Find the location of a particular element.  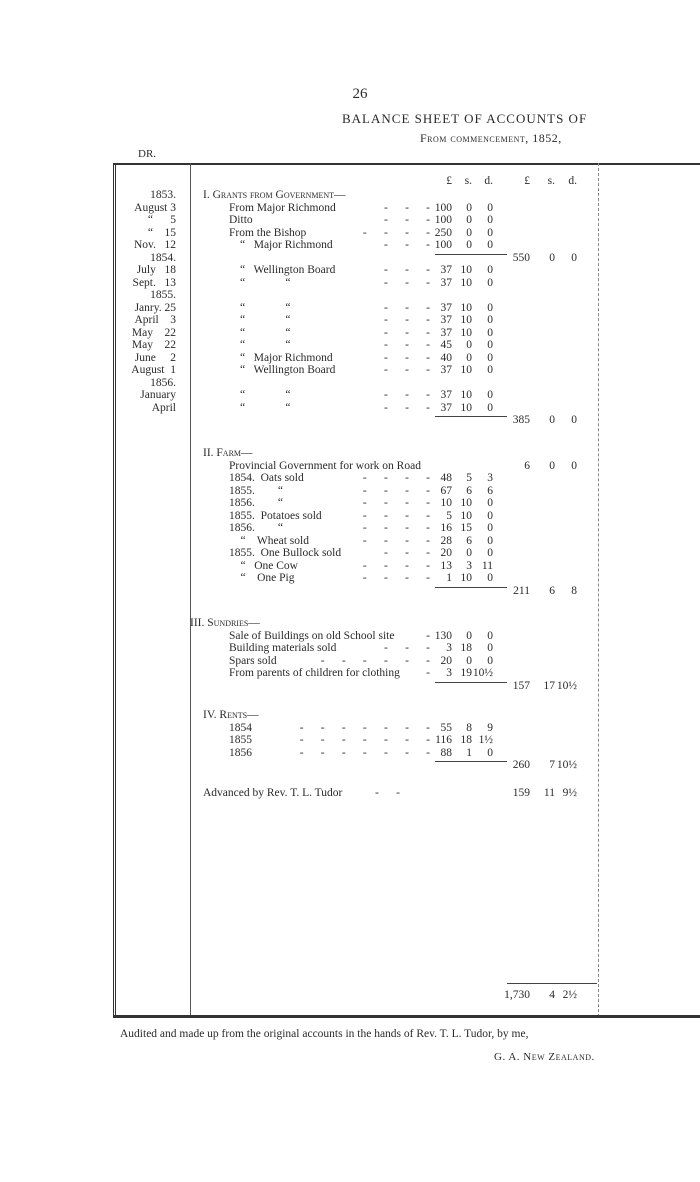

entry-date: 1856. is located at coordinates (163, 382).